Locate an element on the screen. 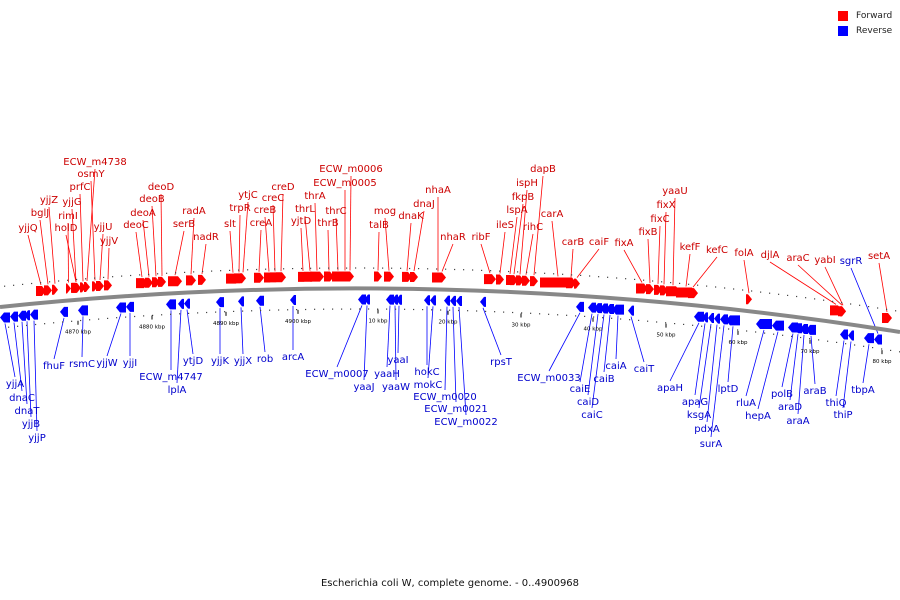 The image size is (900, 600). gene-arrows is located at coordinates (446, 308).